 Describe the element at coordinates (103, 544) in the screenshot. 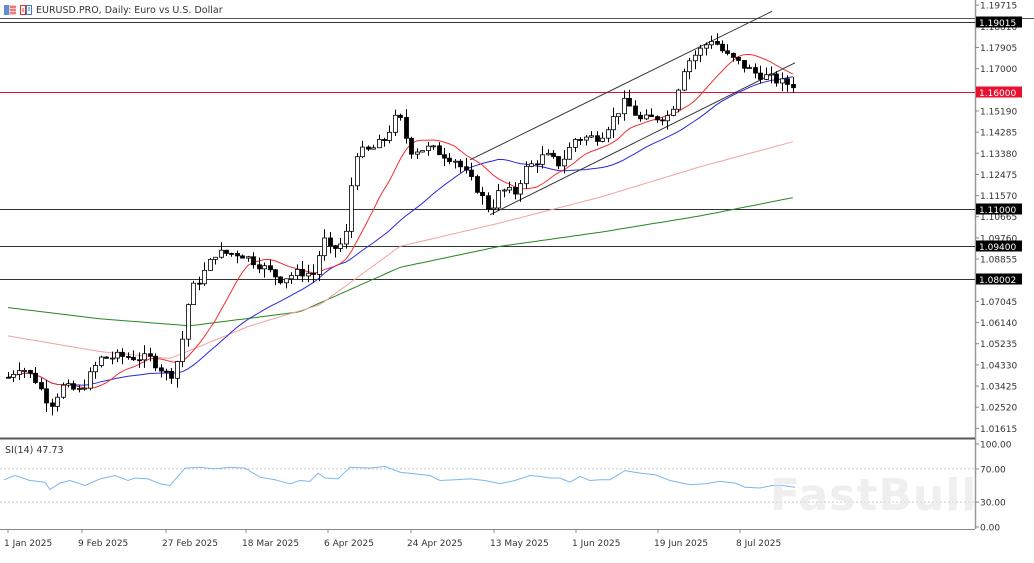

I see `time-tick-label: 9 Feb 2025` at that location.